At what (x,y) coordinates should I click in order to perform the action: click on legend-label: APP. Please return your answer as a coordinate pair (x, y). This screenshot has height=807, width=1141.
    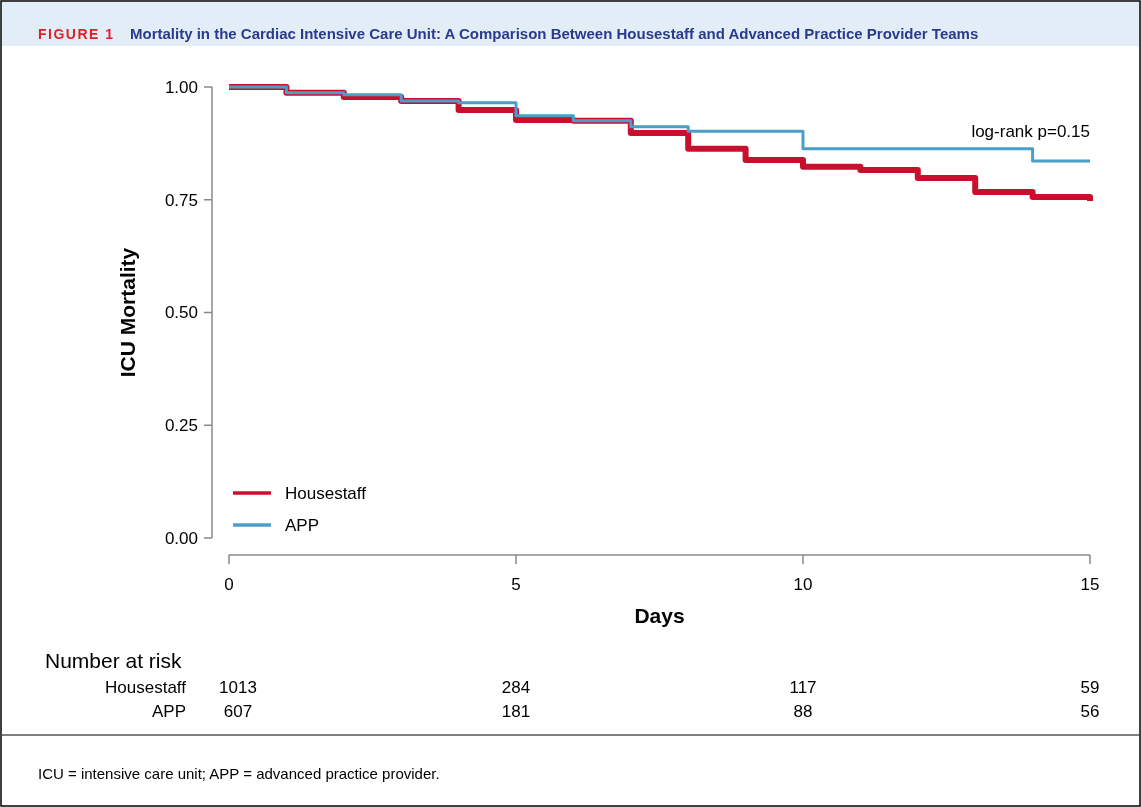
    Looking at the image, I should click on (302, 525).